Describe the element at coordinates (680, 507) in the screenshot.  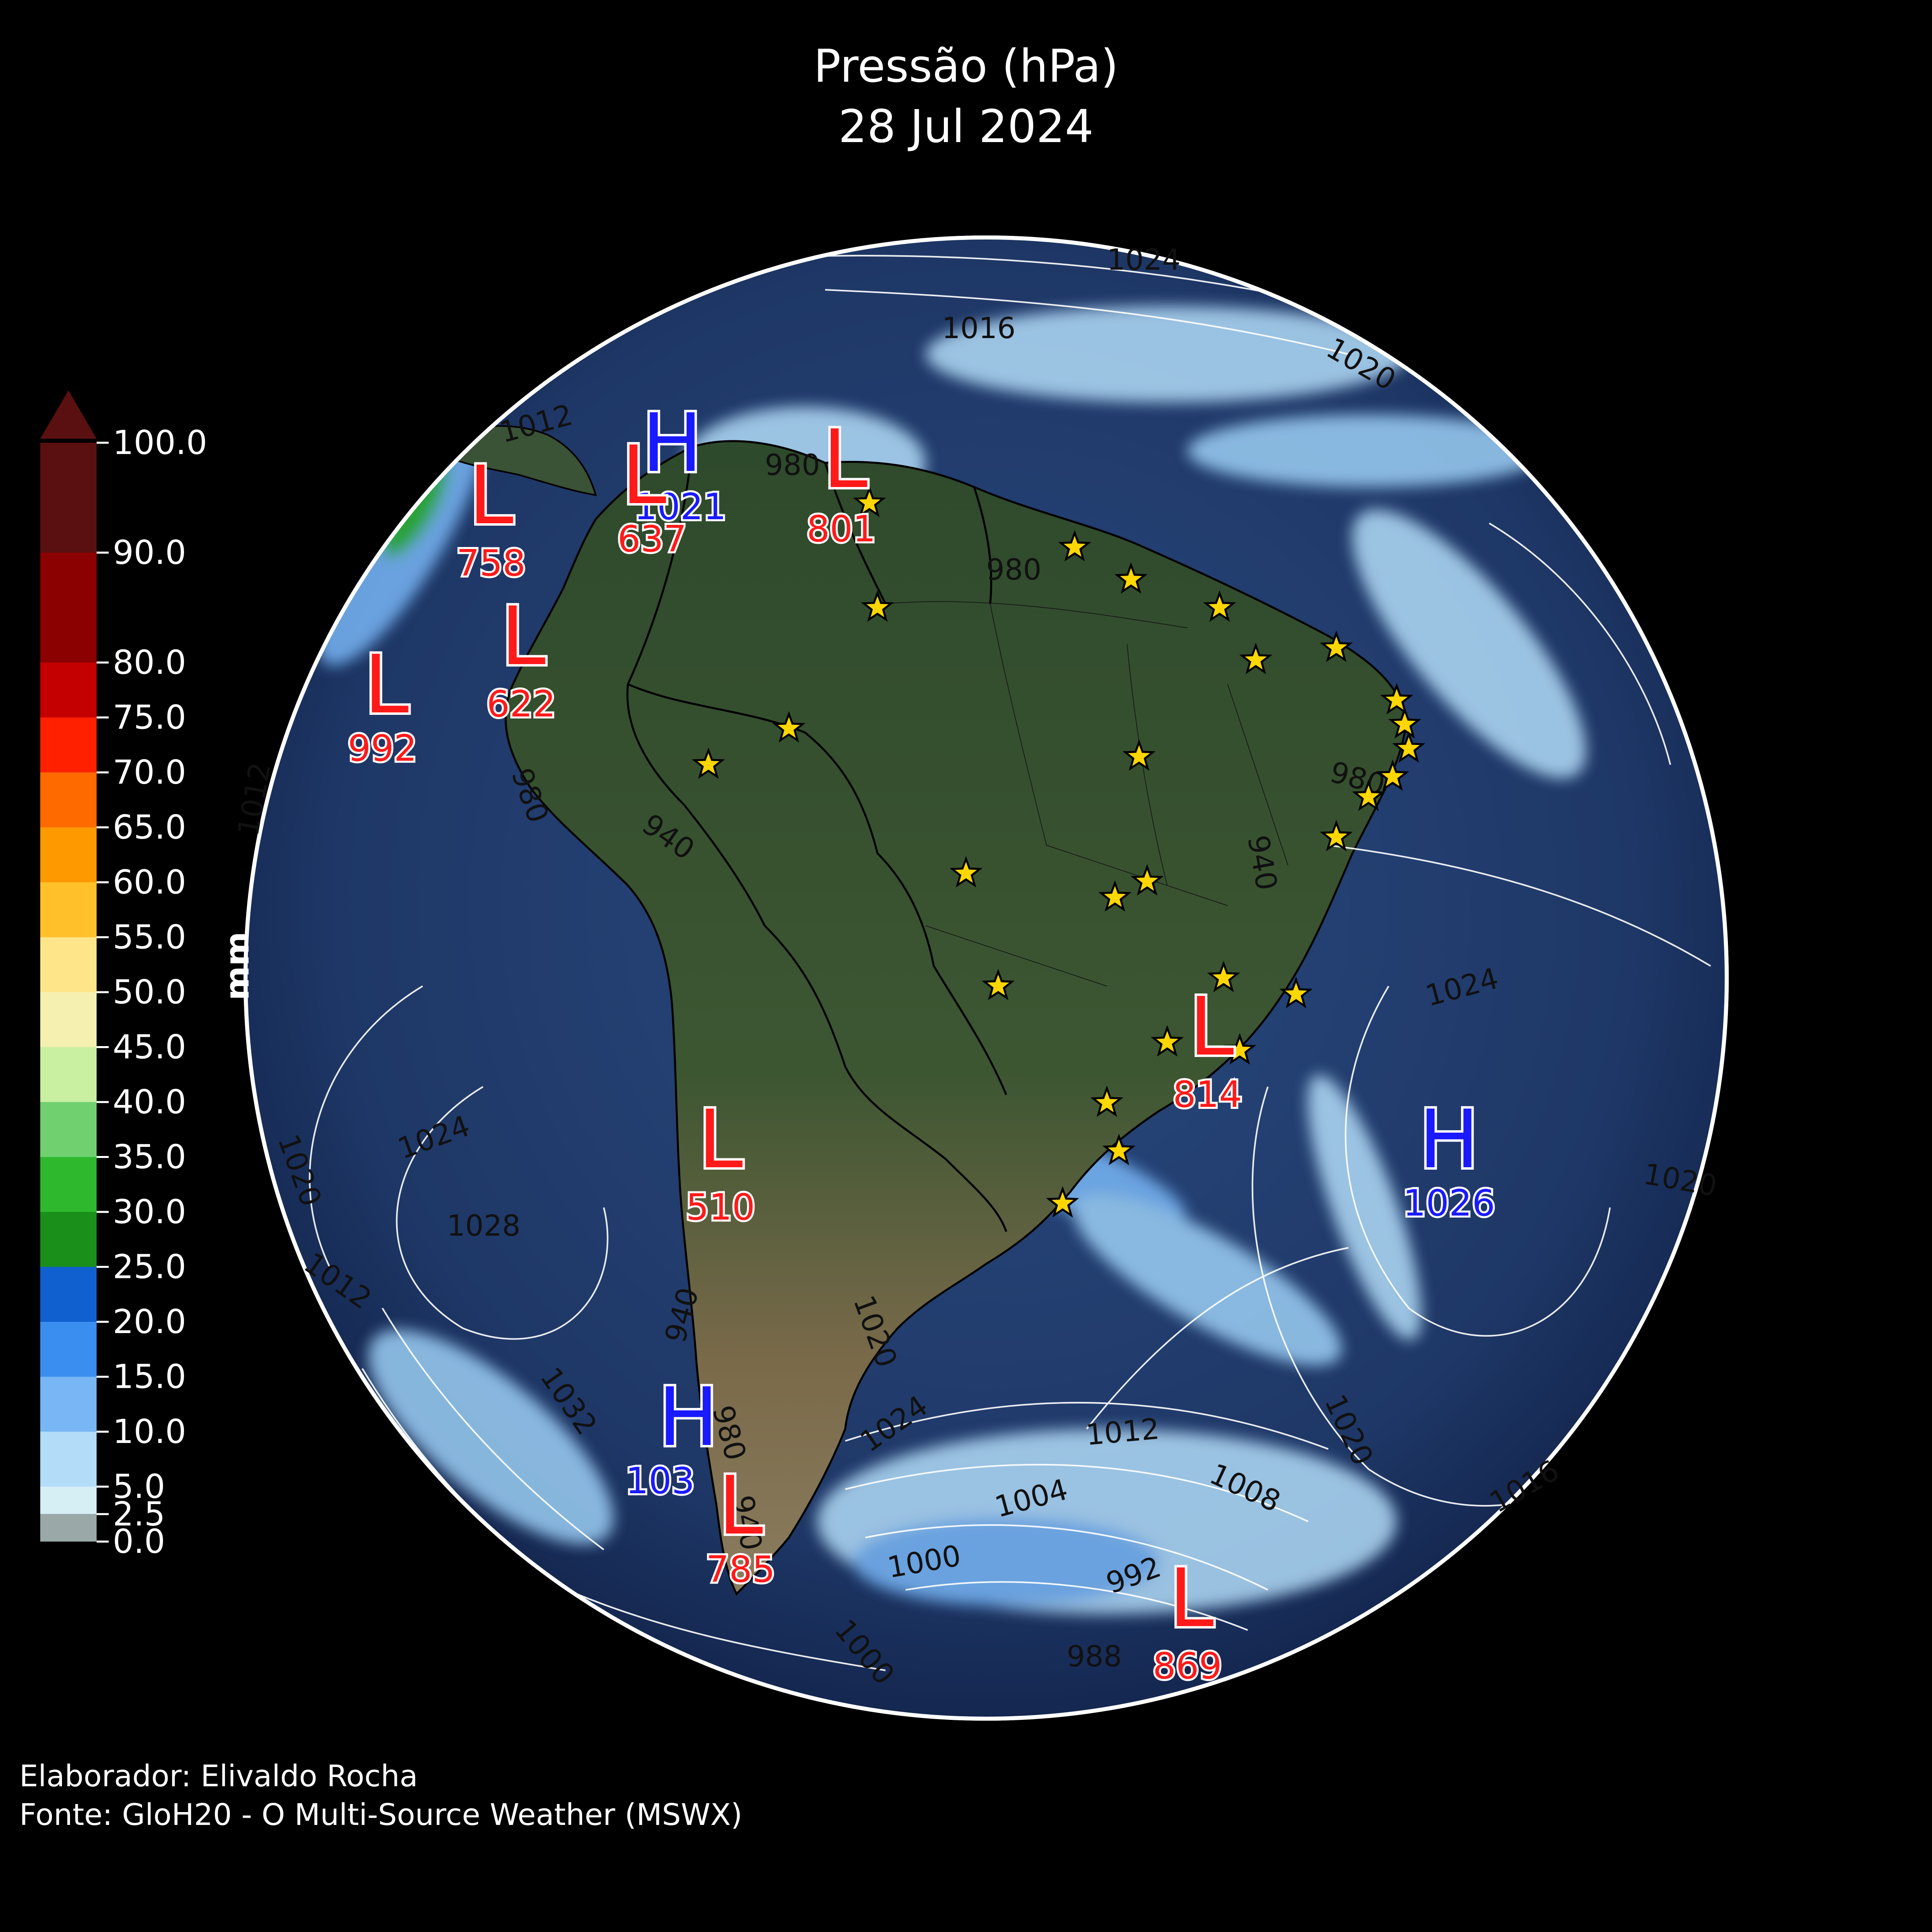
I see `pressure-value: 1021` at that location.